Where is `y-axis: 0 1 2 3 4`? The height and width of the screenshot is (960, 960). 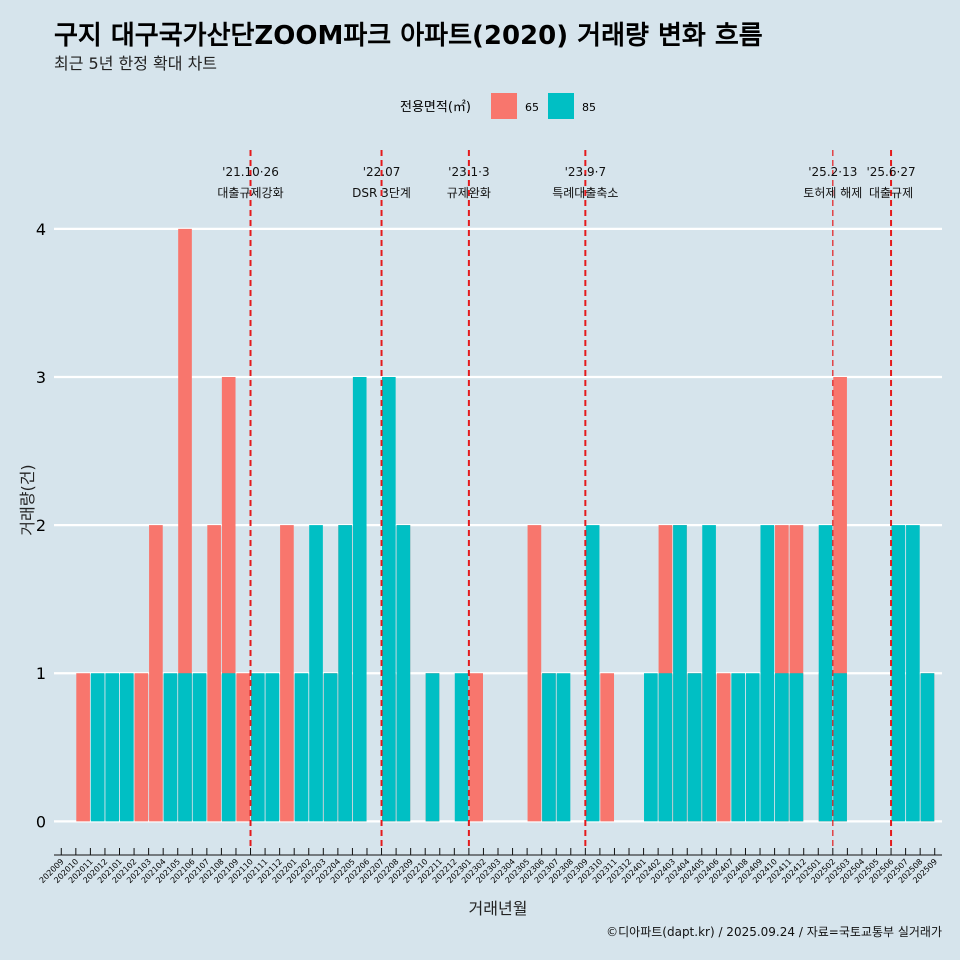 y-axis: 0 1 2 3 4 is located at coordinates (41, 525).